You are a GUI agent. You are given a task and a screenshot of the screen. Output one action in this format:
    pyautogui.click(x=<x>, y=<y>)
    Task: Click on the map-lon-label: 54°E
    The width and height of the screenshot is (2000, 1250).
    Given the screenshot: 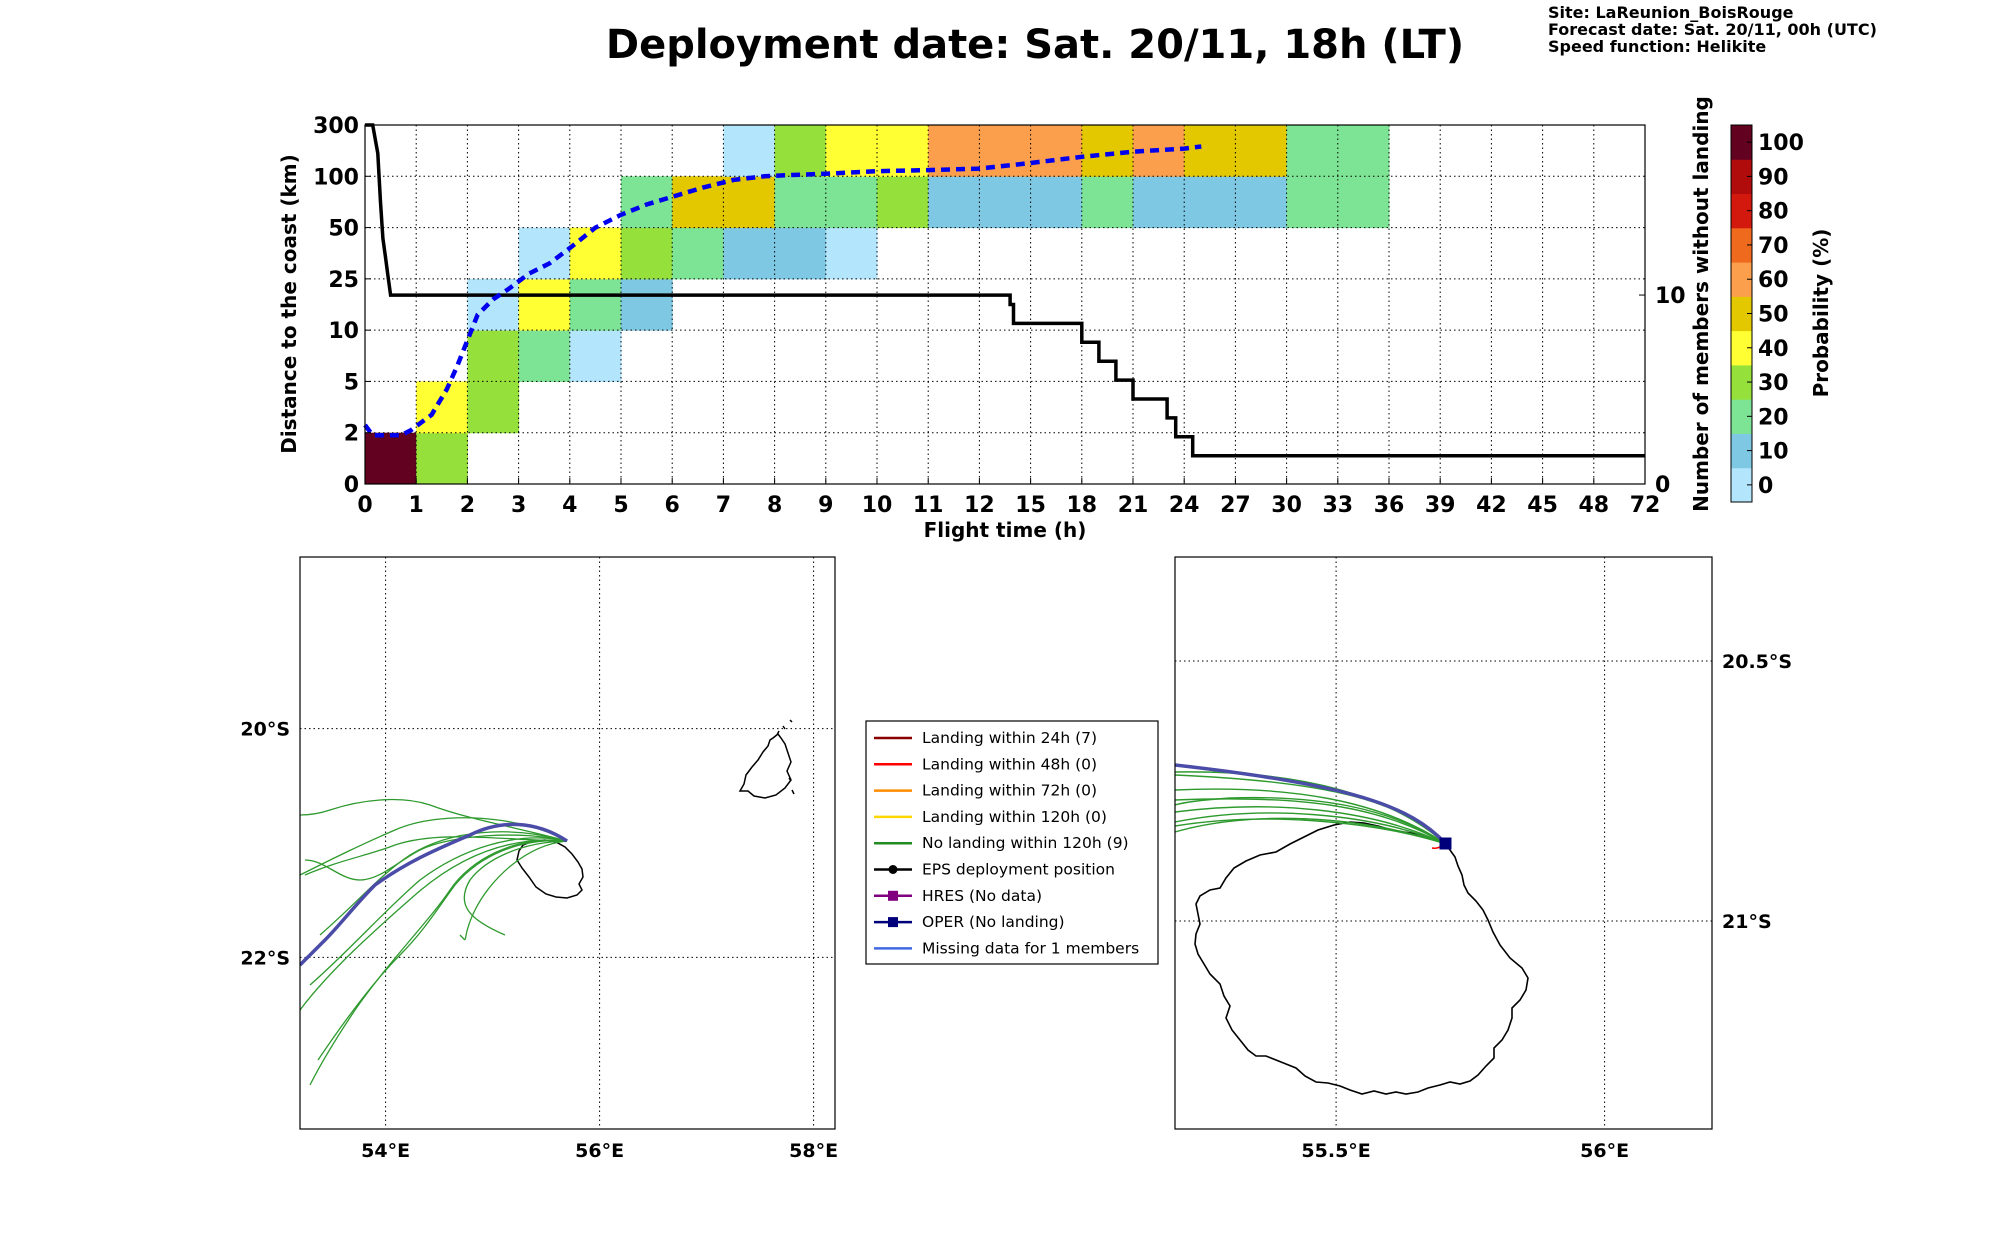 What is the action you would take?
    pyautogui.click(x=385, y=1151)
    